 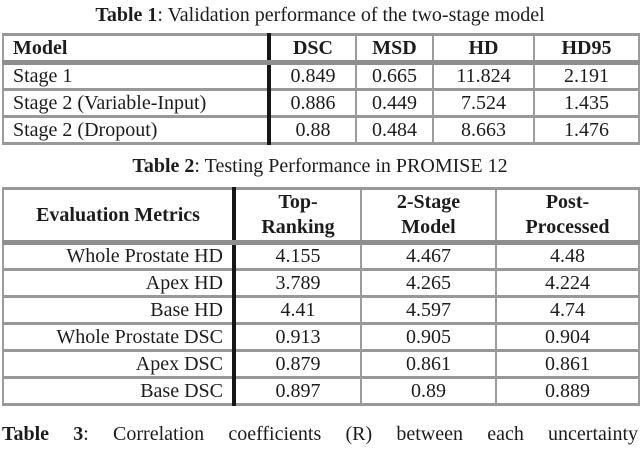 What do you see at coordinates (428, 391) in the screenshot?
I see `table2-cell: 0.89` at bounding box center [428, 391].